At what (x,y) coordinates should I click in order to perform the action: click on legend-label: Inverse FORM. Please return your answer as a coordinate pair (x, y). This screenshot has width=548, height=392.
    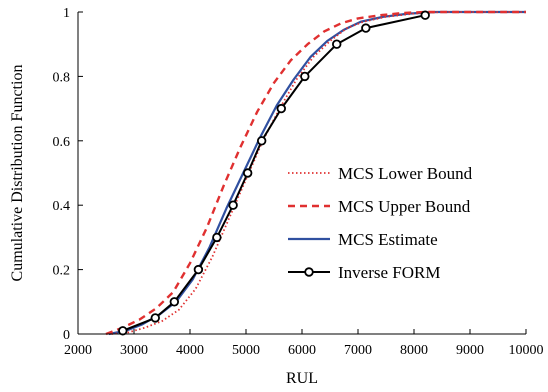
    Looking at the image, I should click on (389, 272).